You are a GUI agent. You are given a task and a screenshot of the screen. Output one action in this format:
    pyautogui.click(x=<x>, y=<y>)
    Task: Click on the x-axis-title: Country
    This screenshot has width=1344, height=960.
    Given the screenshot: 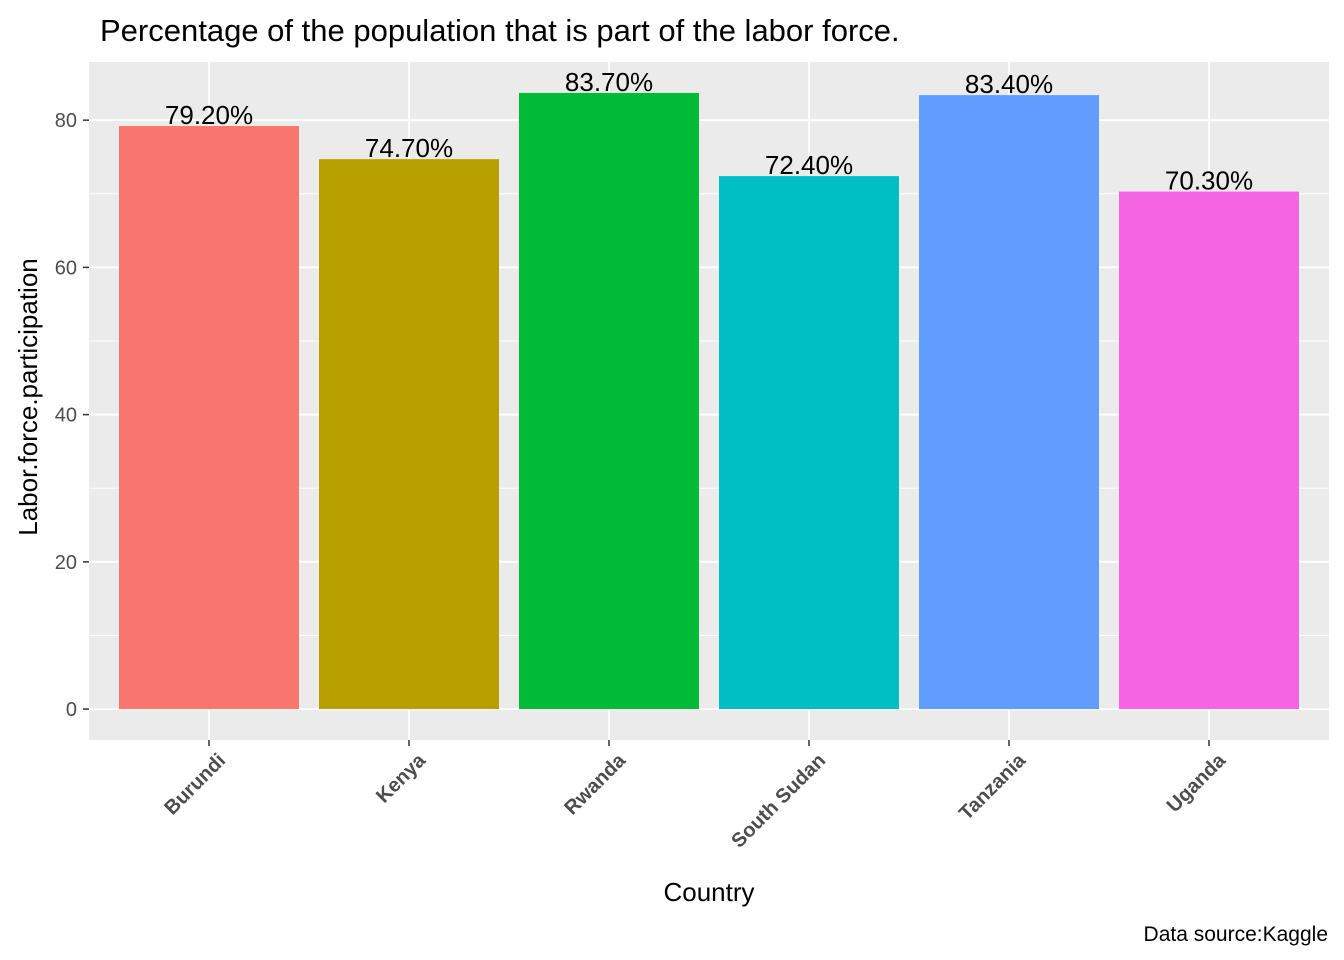 What is the action you would take?
    pyautogui.click(x=708, y=892)
    